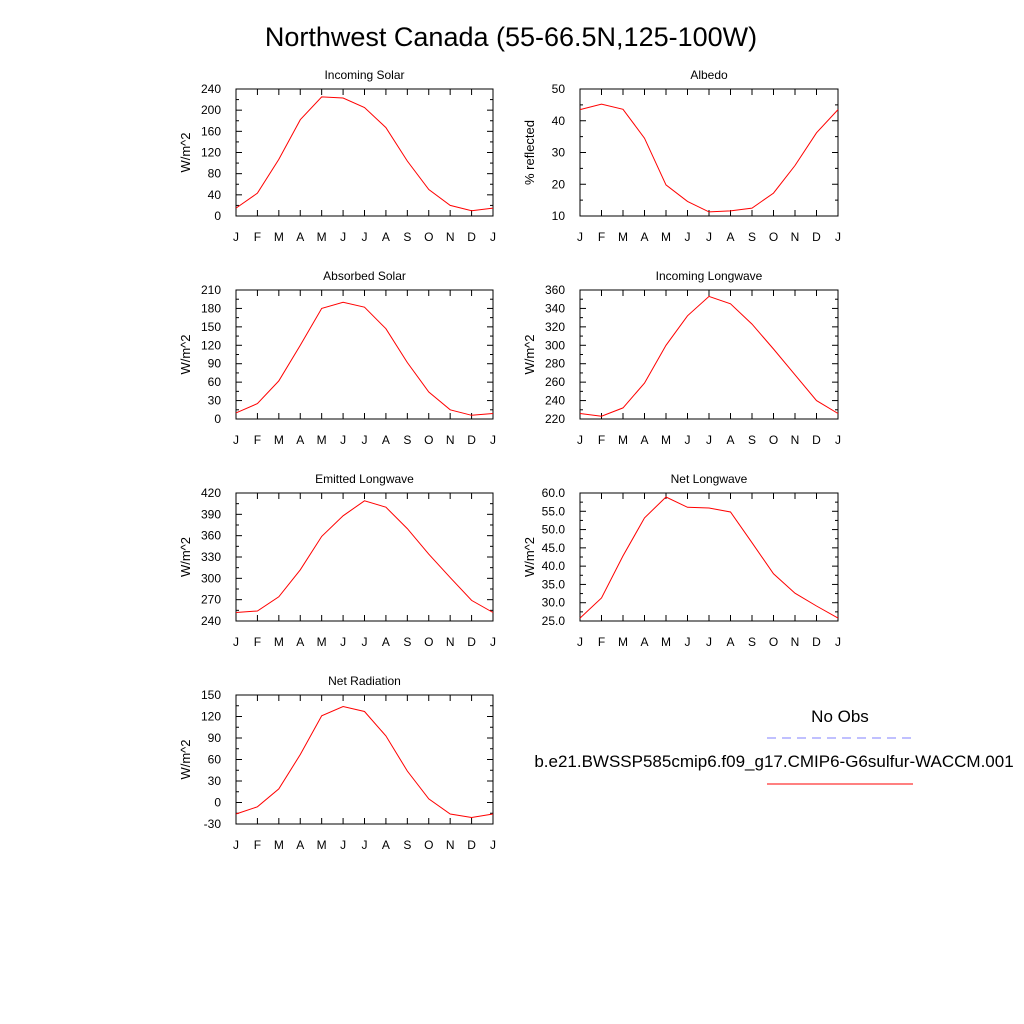 This screenshot has height=1024, width=1024. Describe the element at coordinates (364, 479) in the screenshot. I see `panel-title: Emitted Longwave` at that location.